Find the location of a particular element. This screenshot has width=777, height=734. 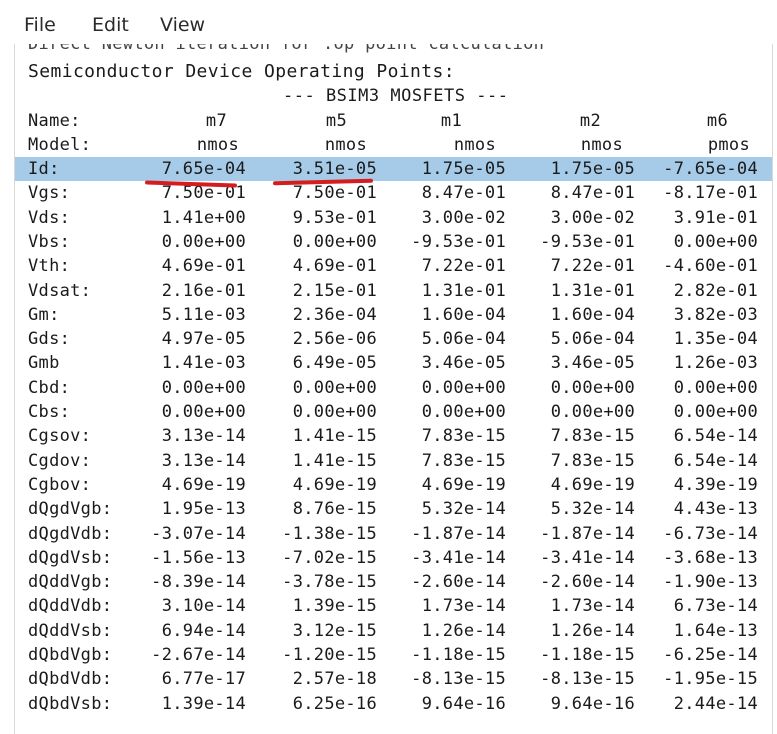

row-label: Cbs: is located at coordinates (49, 412).